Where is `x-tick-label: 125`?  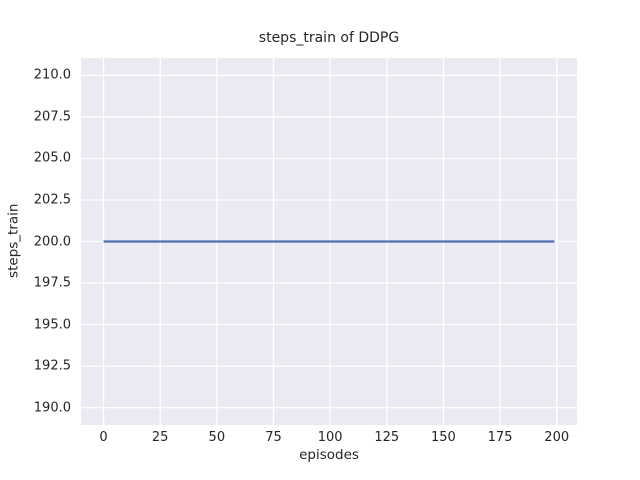
x-tick-label: 125 is located at coordinates (387, 437).